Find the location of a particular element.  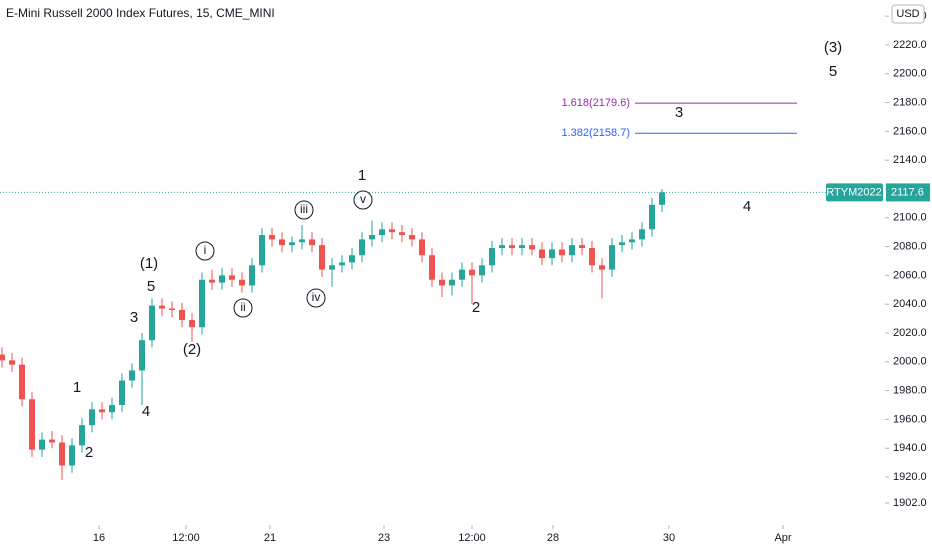

y-tick-label: 2020.0 is located at coordinates (910, 333).